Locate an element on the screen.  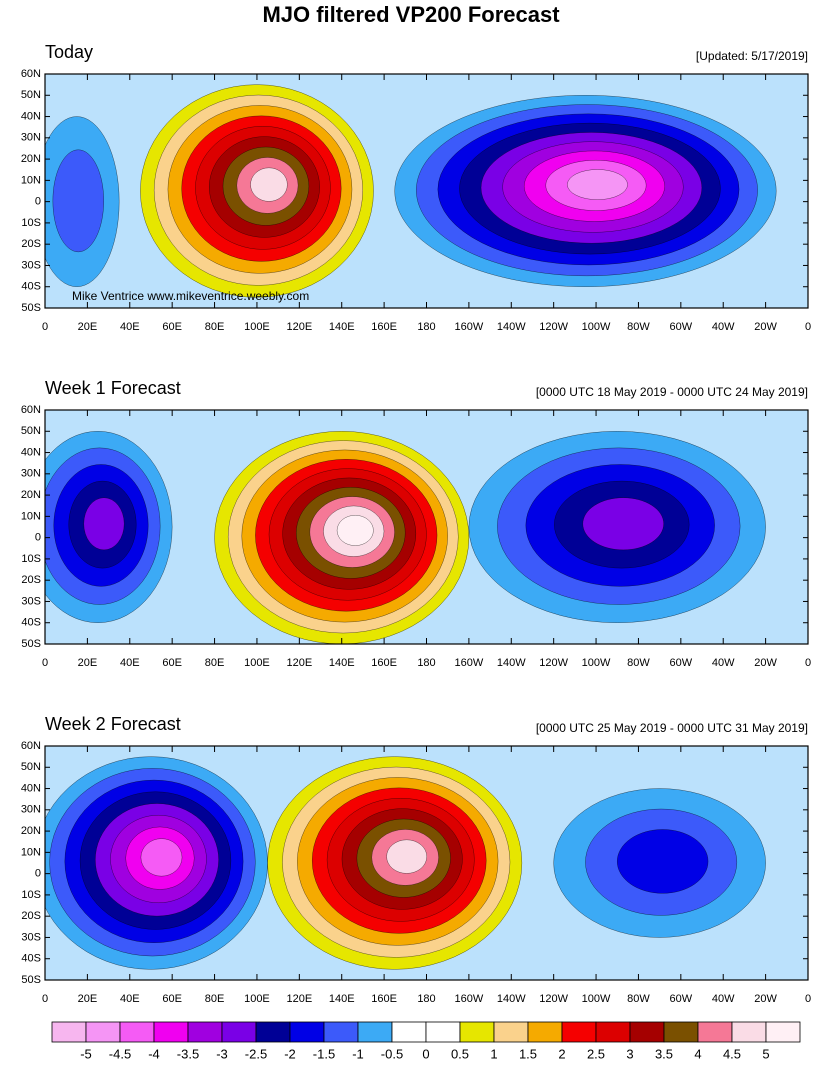
colorbar-label: -2 is located at coordinates (290, 1053).